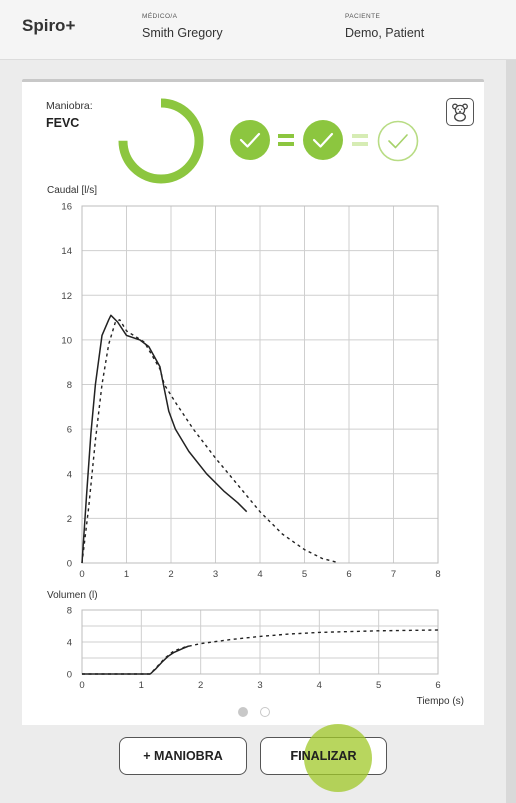  I want to click on add-maneuver-button: + MANIOBRA, so click(183, 756).